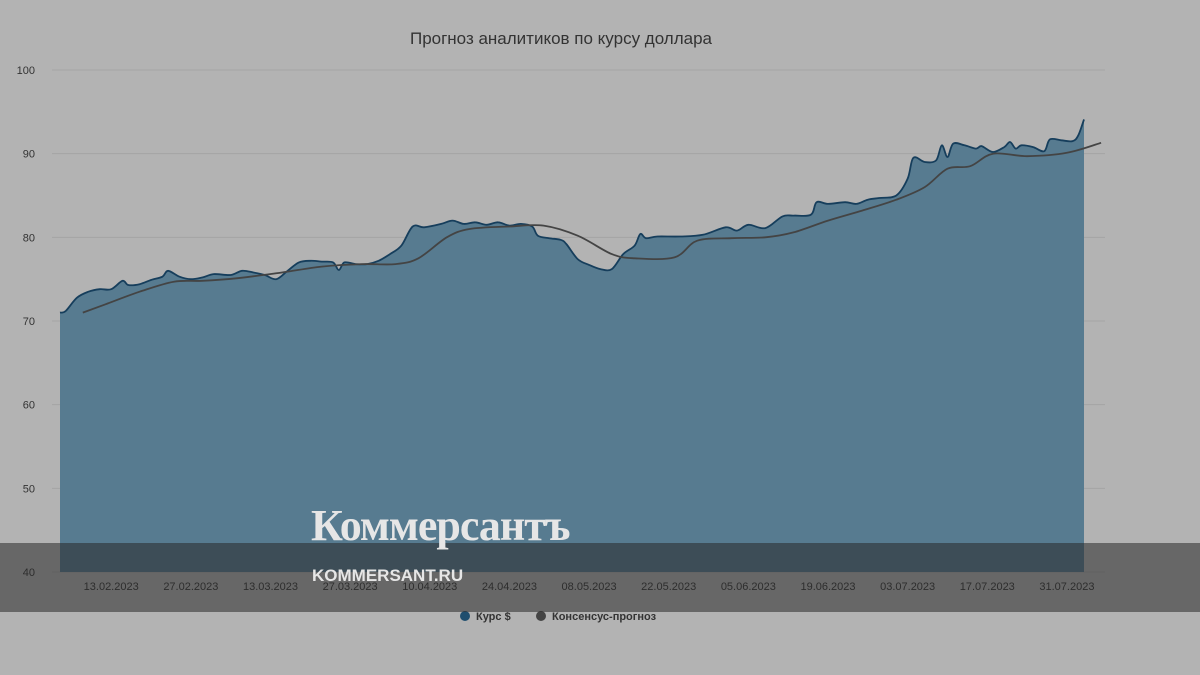 The width and height of the screenshot is (1200, 675). What do you see at coordinates (493, 617) in the screenshot?
I see `legend-label-rate: Курс $` at bounding box center [493, 617].